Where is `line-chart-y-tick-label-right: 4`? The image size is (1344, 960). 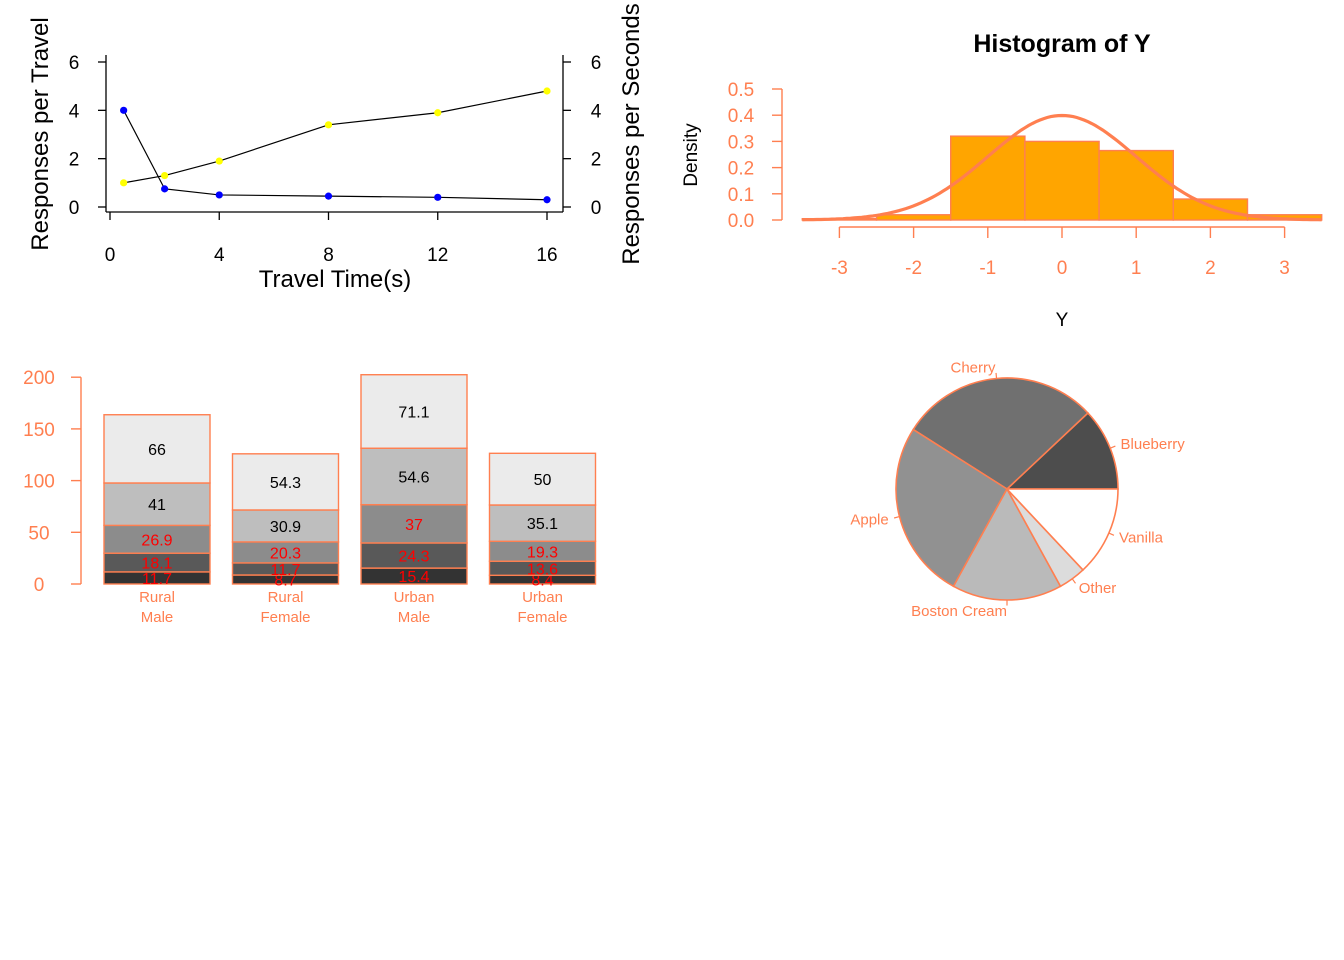 line-chart-y-tick-label-right: 4 is located at coordinates (596, 111).